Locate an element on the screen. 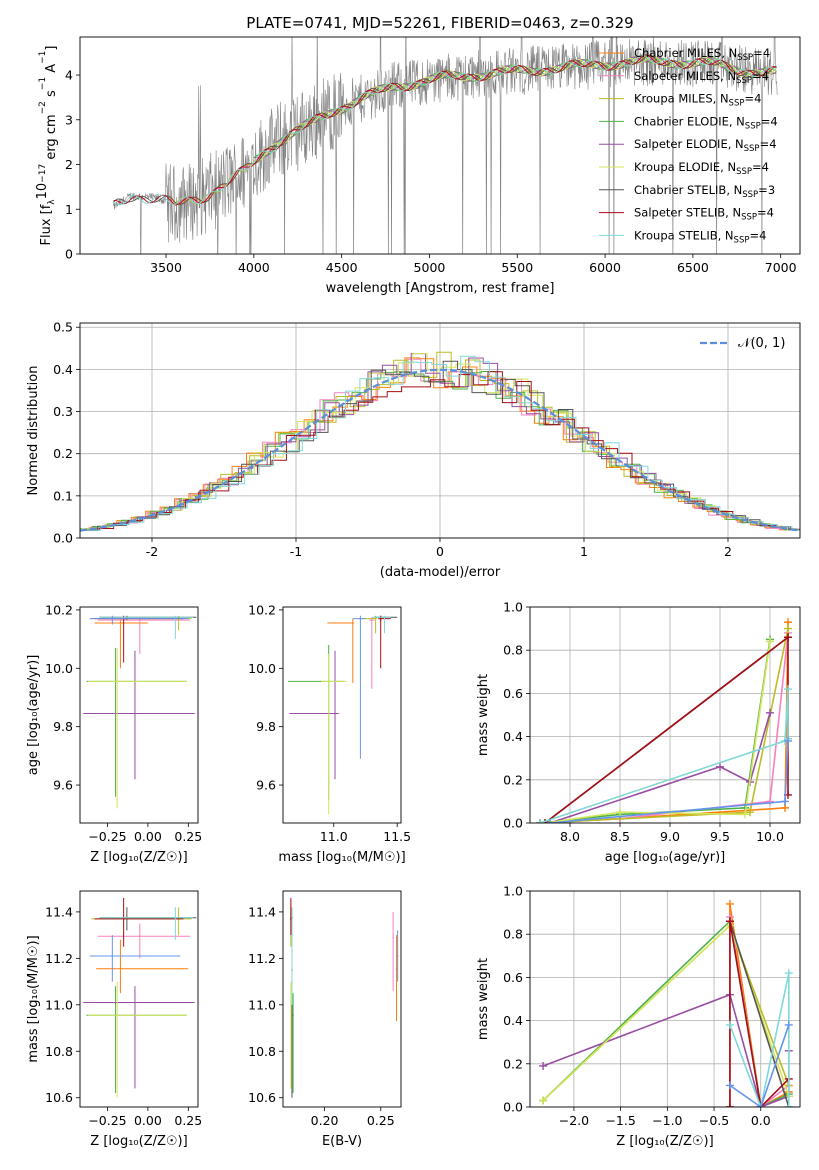 This screenshot has height=1170, width=819. y-tick-label: 0.8 is located at coordinates (513, 934).